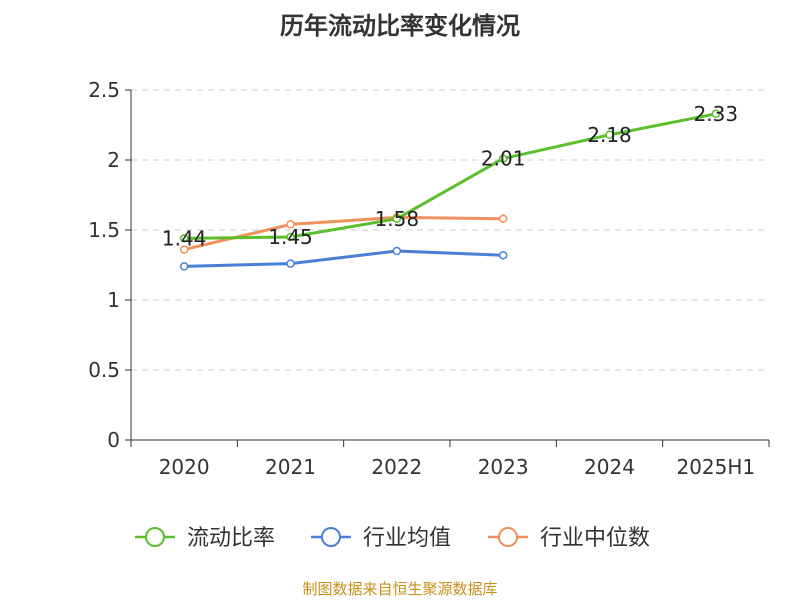  What do you see at coordinates (400, 26) in the screenshot?
I see `chart-title: 历年流动比率变化情况` at bounding box center [400, 26].